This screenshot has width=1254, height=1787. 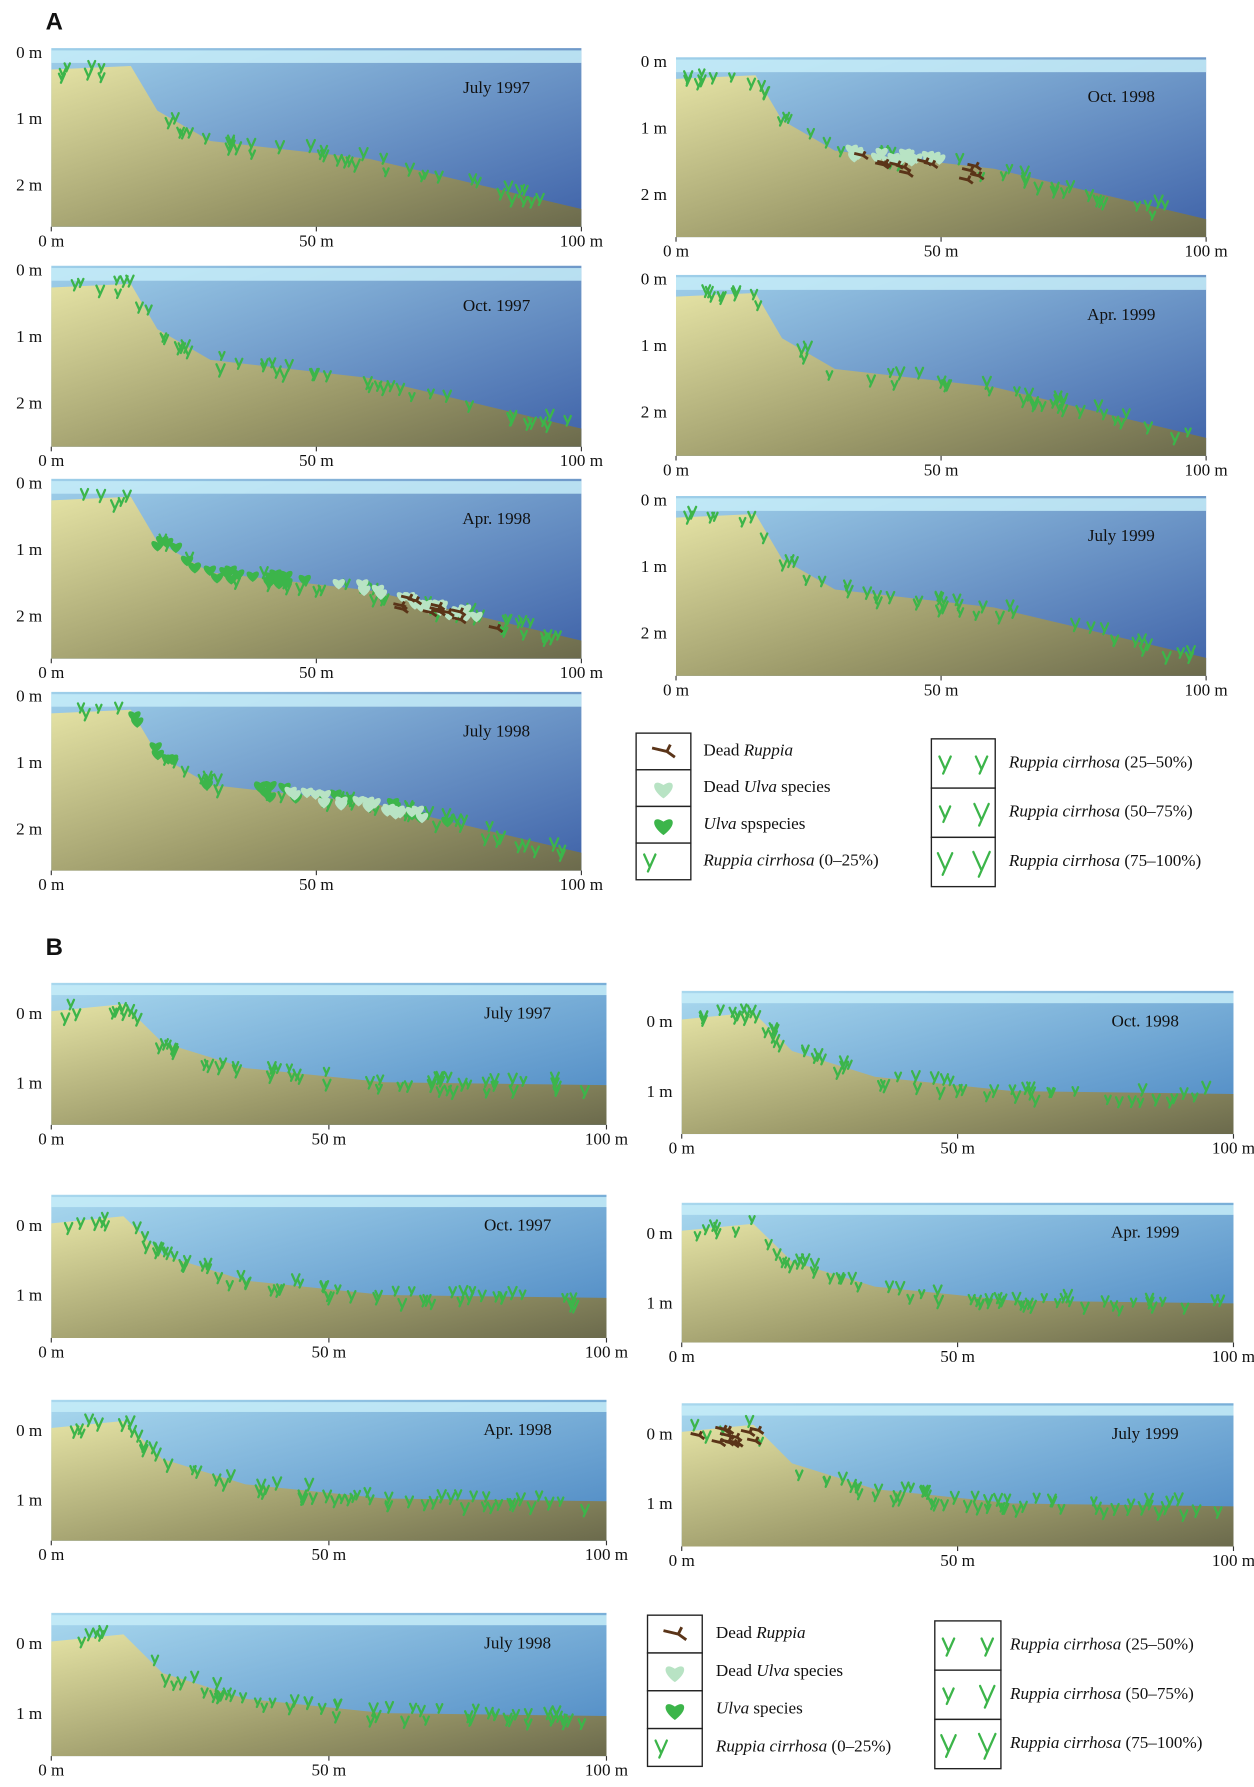 I want to click on legend-label: Ruppia cirrhosa (0–25%), so click(x=803, y=1745).